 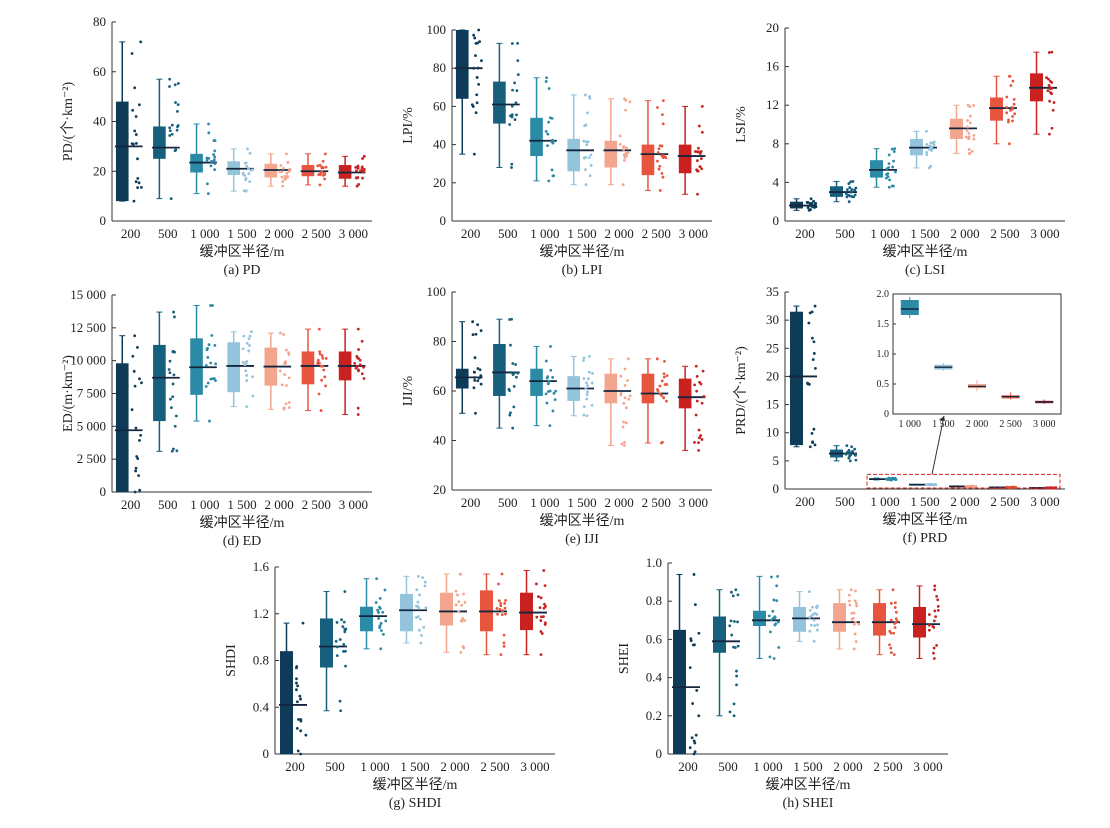 What do you see at coordinates (534, 766) in the screenshot?
I see `x-tick-label: 3 000` at bounding box center [534, 766].